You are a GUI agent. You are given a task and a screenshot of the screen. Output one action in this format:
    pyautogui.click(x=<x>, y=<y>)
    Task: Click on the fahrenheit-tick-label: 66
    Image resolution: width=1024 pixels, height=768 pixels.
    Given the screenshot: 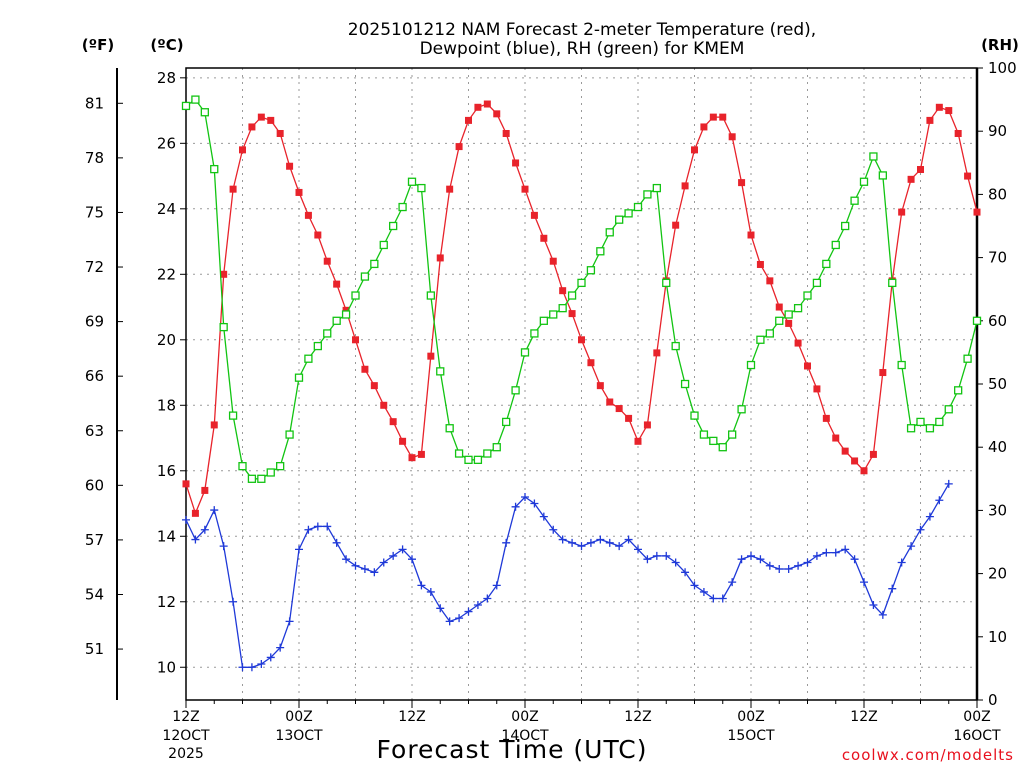 What is the action you would take?
    pyautogui.click(x=94, y=376)
    